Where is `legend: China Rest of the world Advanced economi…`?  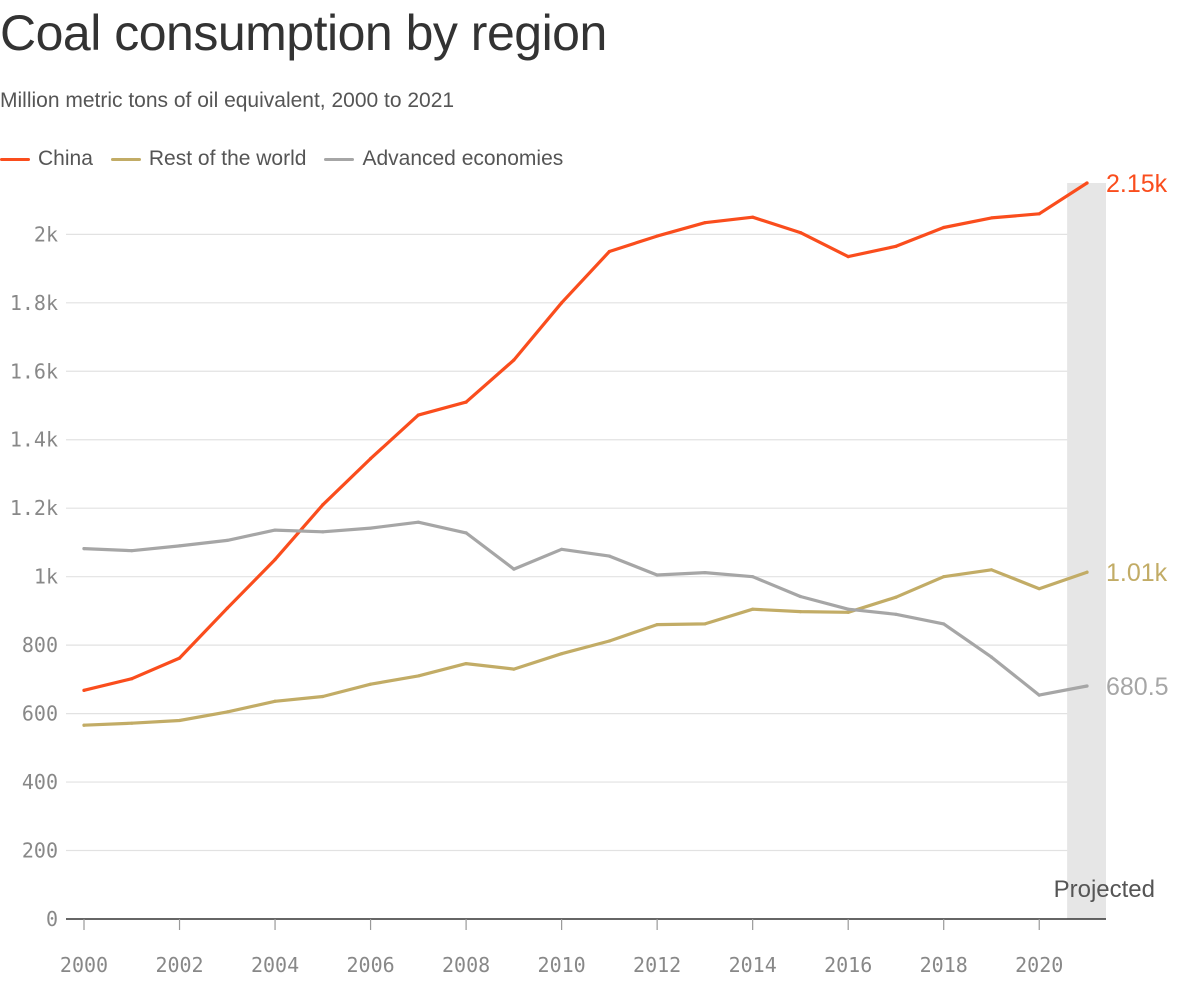 legend: China Rest of the world Advanced economi… is located at coordinates (290, 159).